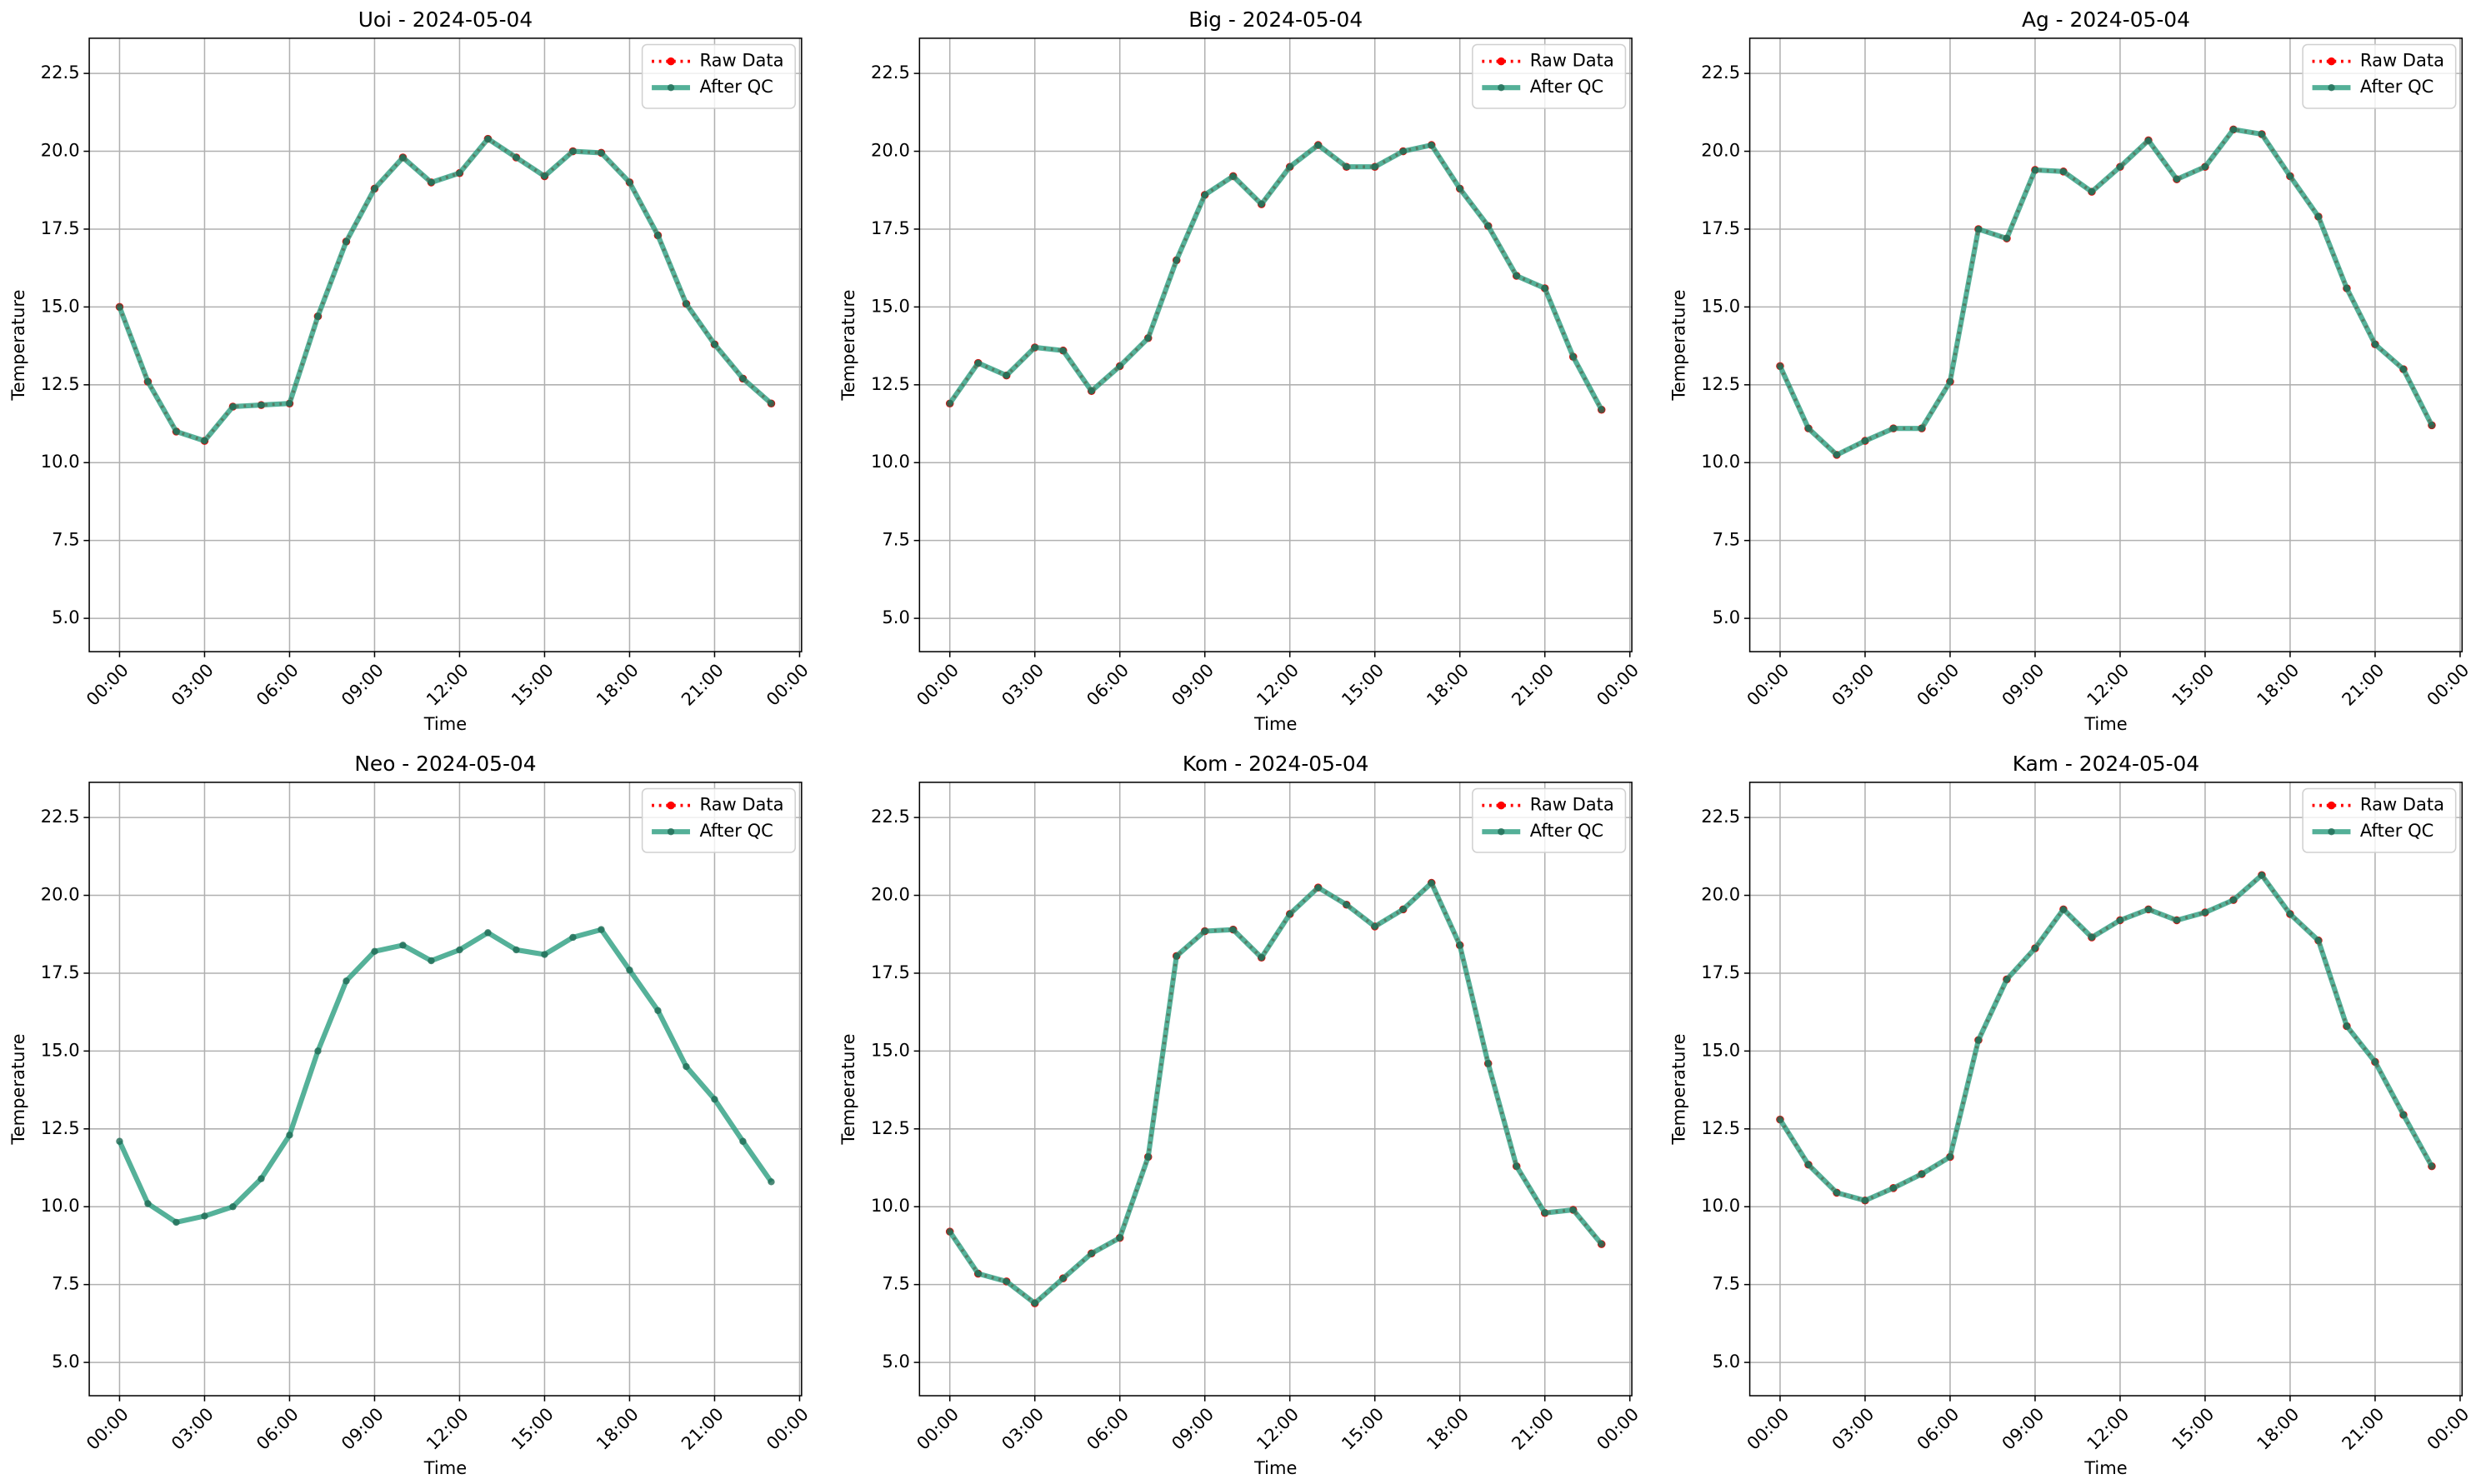  I want to click on plot-frame, so click(445, 1089).